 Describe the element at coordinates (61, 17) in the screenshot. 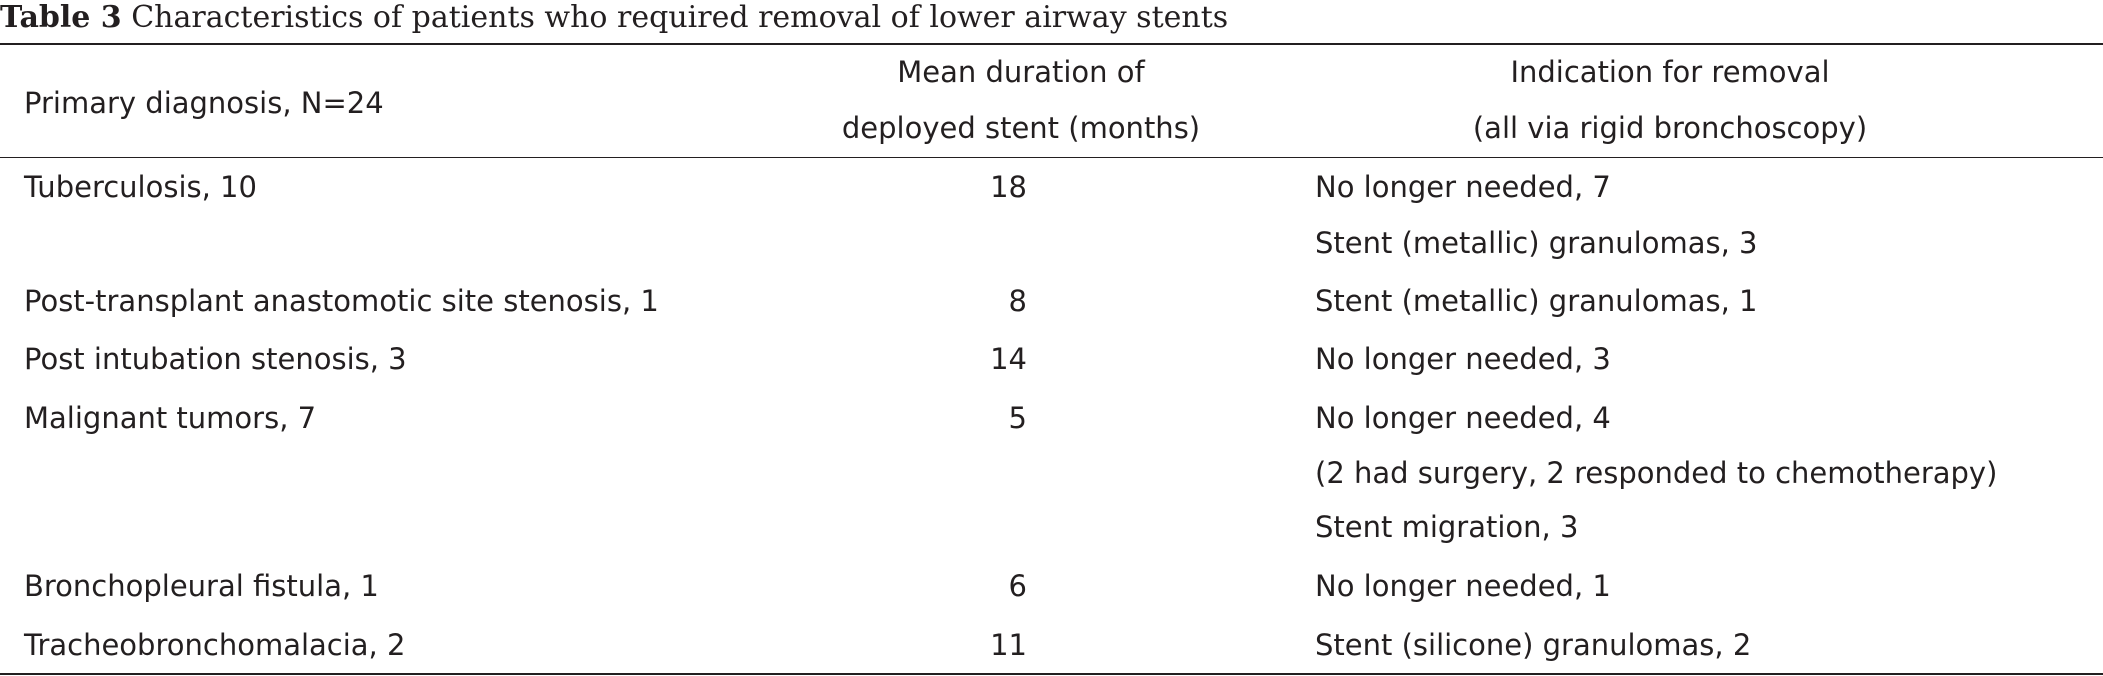

I see `table-number: Table 3` at that location.